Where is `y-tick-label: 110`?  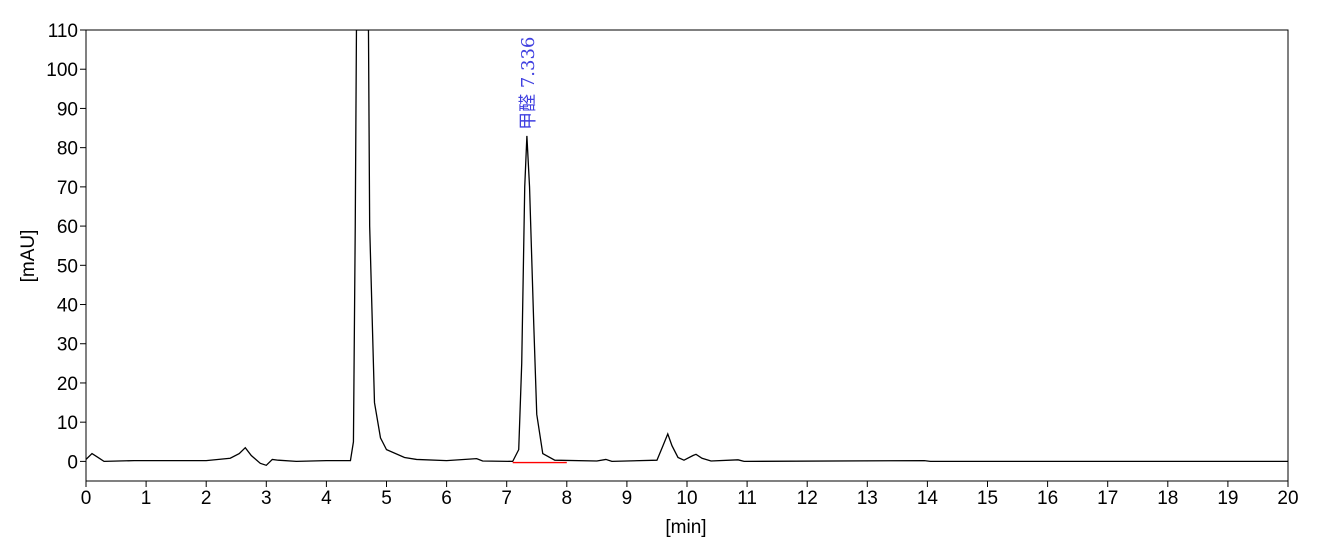
y-tick-label: 110 is located at coordinates (63, 31).